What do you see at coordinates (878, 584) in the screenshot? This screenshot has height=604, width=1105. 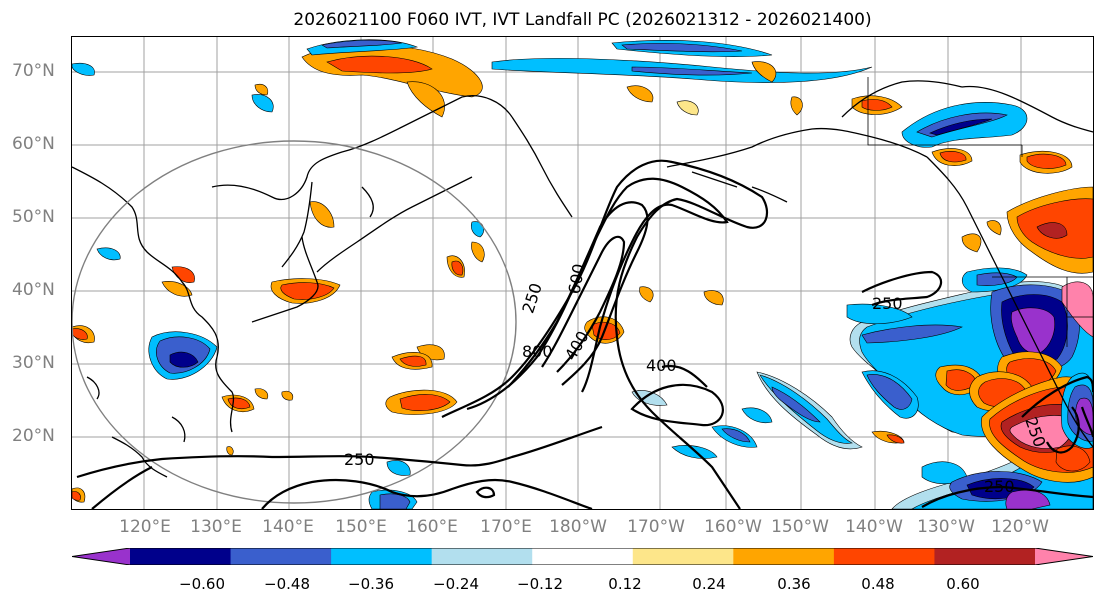 I see `colorbar-tick-label: 0.48` at bounding box center [878, 584].